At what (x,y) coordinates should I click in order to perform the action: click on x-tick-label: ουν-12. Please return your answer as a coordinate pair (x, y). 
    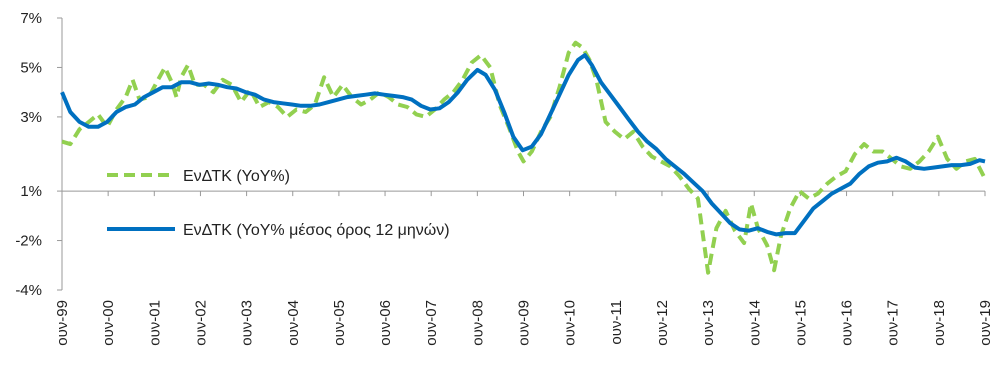
    Looking at the image, I should click on (662, 323).